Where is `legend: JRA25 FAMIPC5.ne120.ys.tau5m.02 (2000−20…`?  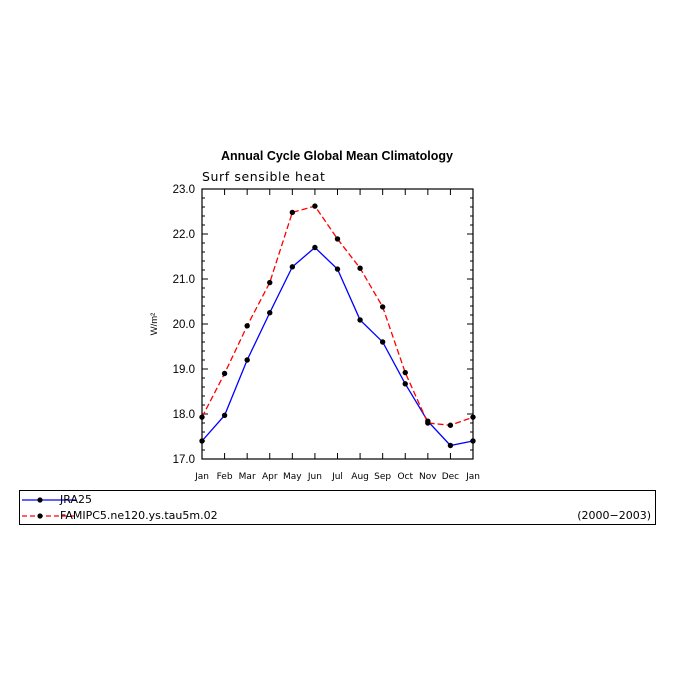 legend: JRA25 FAMIPC5.ne120.ys.tau5m.02 (2000−20… is located at coordinates (337, 507).